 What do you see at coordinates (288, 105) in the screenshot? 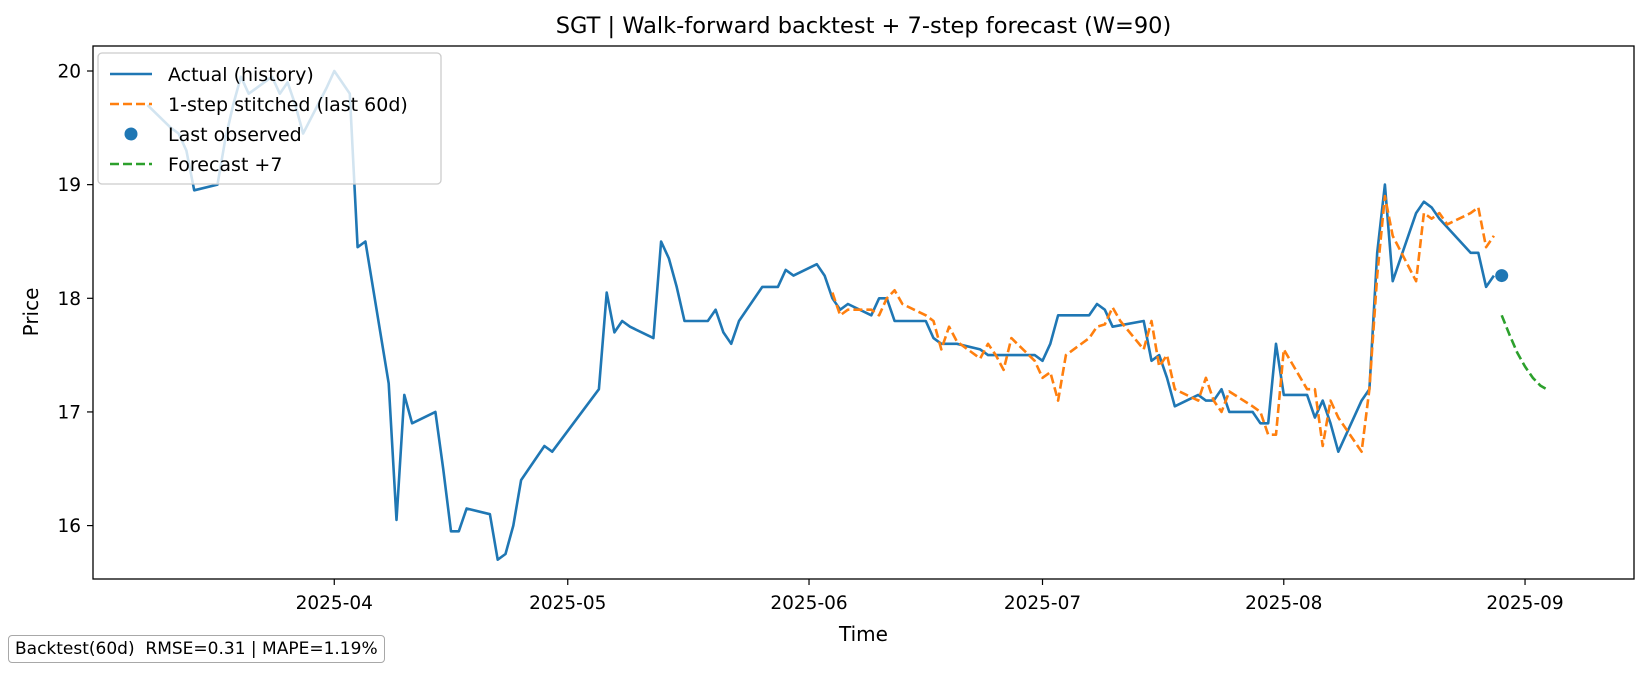
I see `legend-label: 1-step stitched (last 60d)` at bounding box center [288, 105].